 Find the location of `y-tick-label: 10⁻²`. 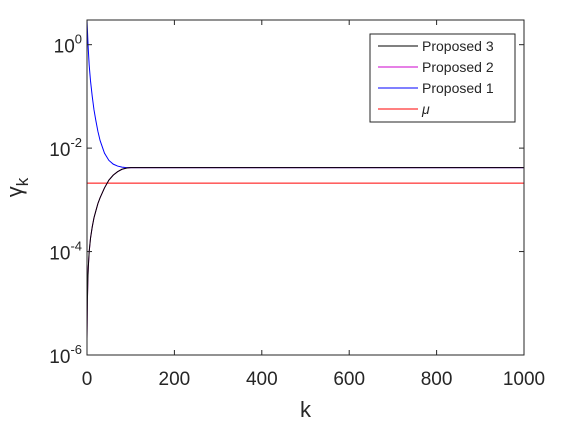

y-tick-label: 10⁻² is located at coordinates (65, 148).